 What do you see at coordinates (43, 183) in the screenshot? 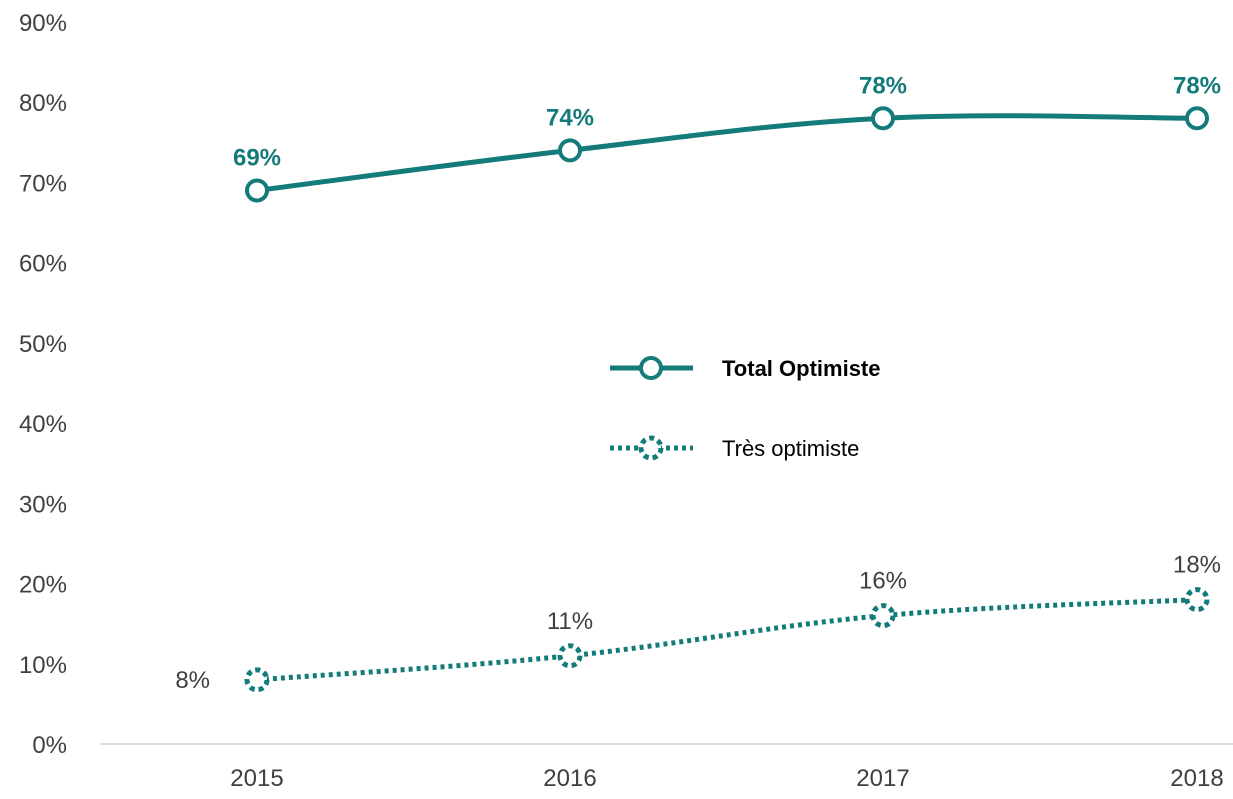
I see `y-tick-label: 70%` at bounding box center [43, 183].